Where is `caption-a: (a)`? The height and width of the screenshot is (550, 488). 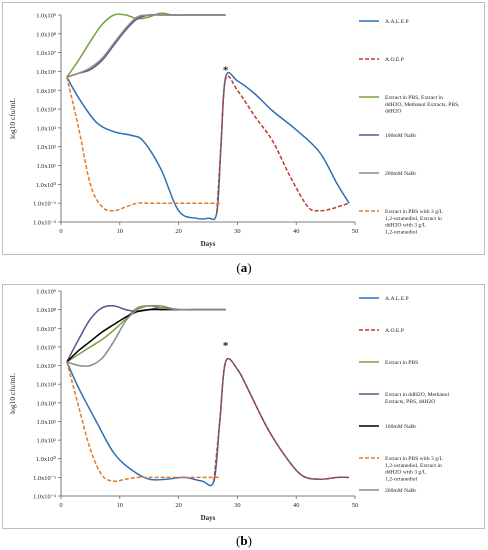 caption-a: (a) is located at coordinates (244, 267).